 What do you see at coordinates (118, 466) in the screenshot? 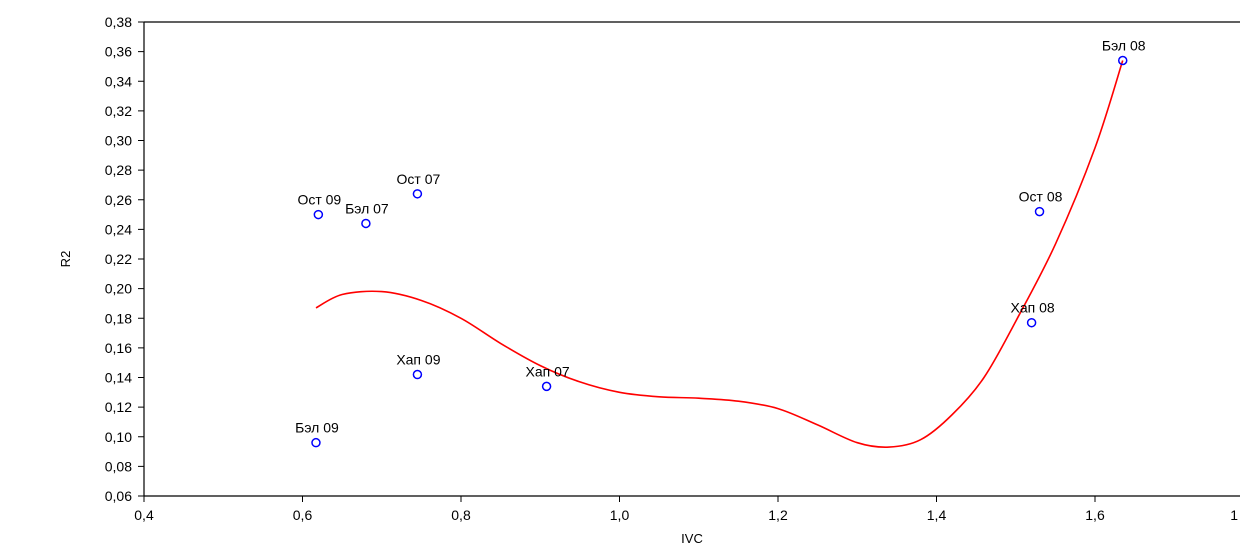
I see `y-tick-label: 0,08` at bounding box center [118, 466].